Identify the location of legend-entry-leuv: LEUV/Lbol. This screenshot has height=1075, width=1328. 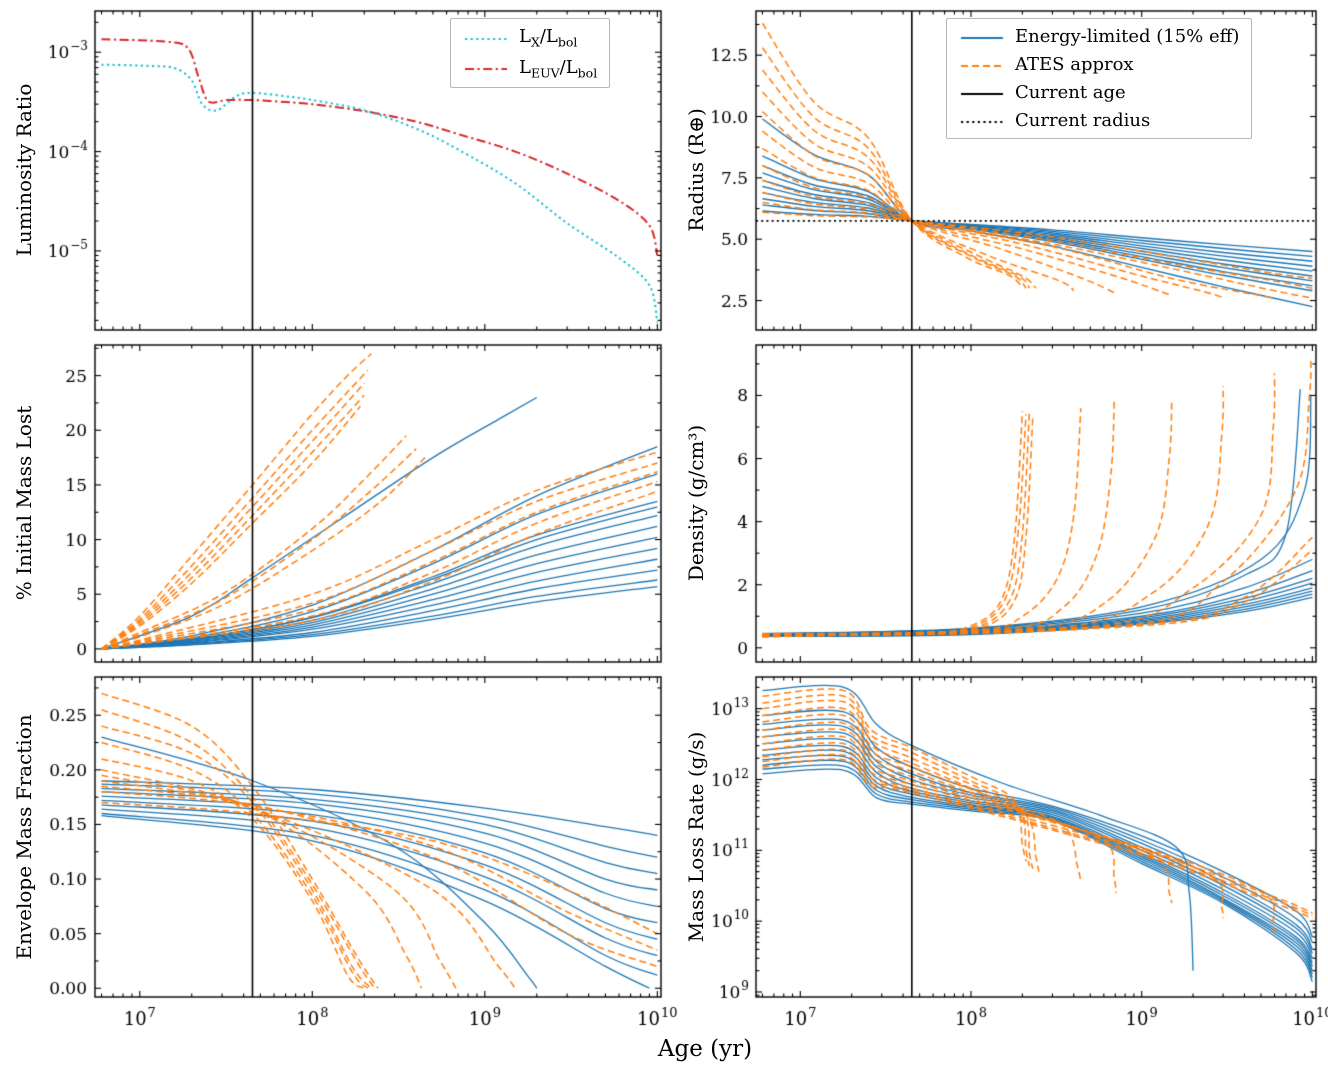
(530, 68).